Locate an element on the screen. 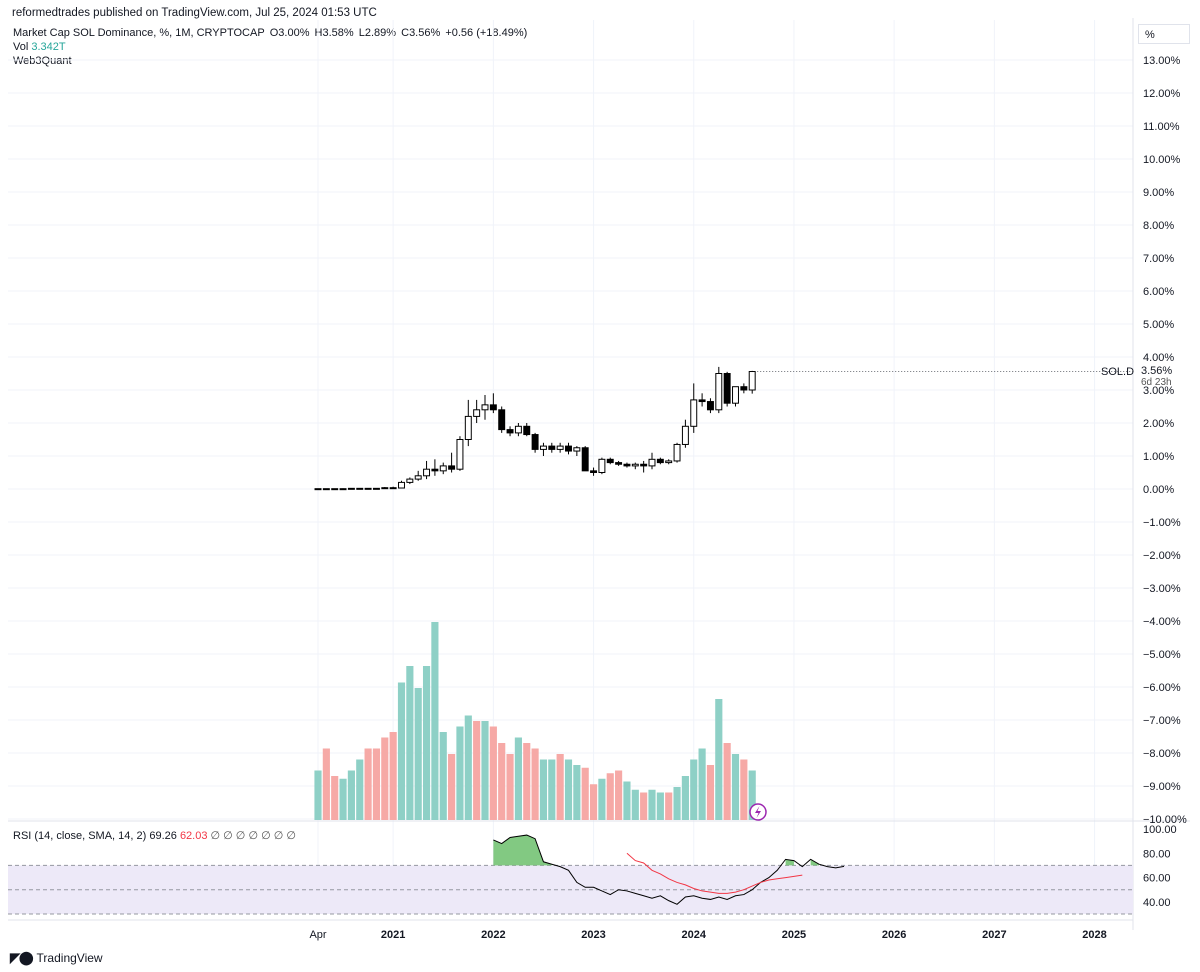 The width and height of the screenshot is (1200, 972). rsi-line is located at coordinates (669, 869).